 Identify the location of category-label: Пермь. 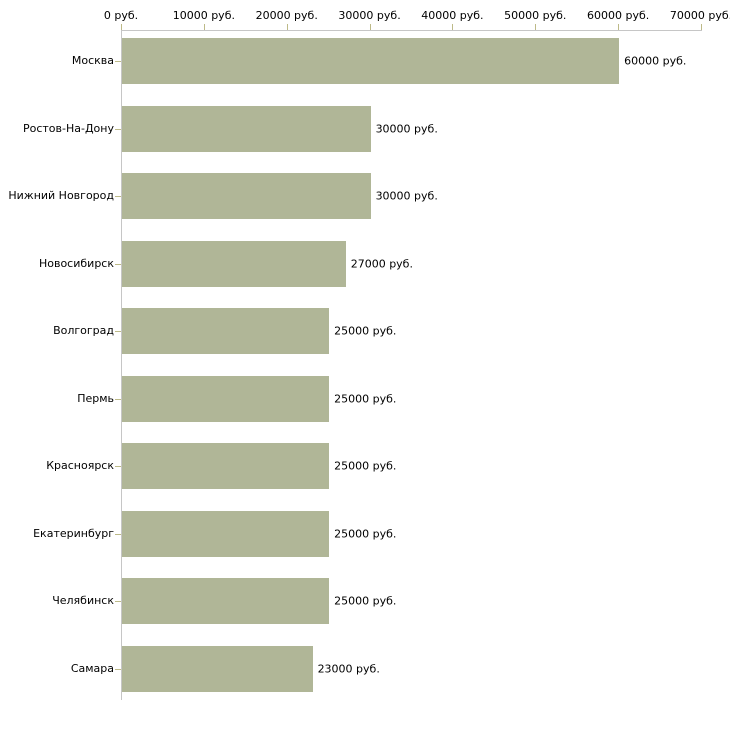
(95, 398).